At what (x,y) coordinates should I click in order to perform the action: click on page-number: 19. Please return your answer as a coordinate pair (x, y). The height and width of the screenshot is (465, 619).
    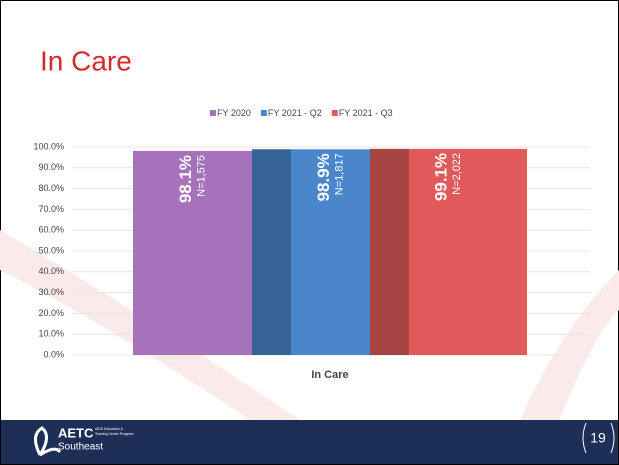
    Looking at the image, I should click on (598, 438).